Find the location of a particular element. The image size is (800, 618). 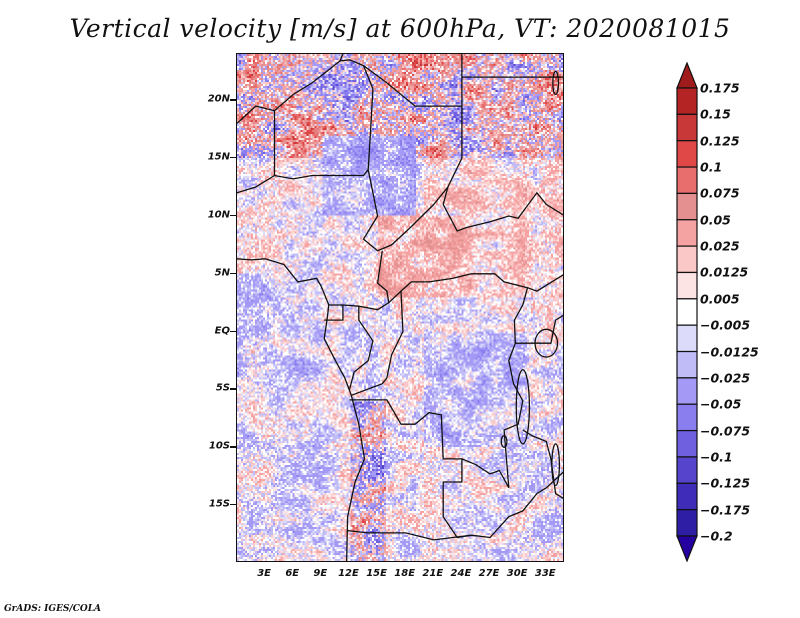

colorbar-level-label: 0.075 is located at coordinates (720, 193).